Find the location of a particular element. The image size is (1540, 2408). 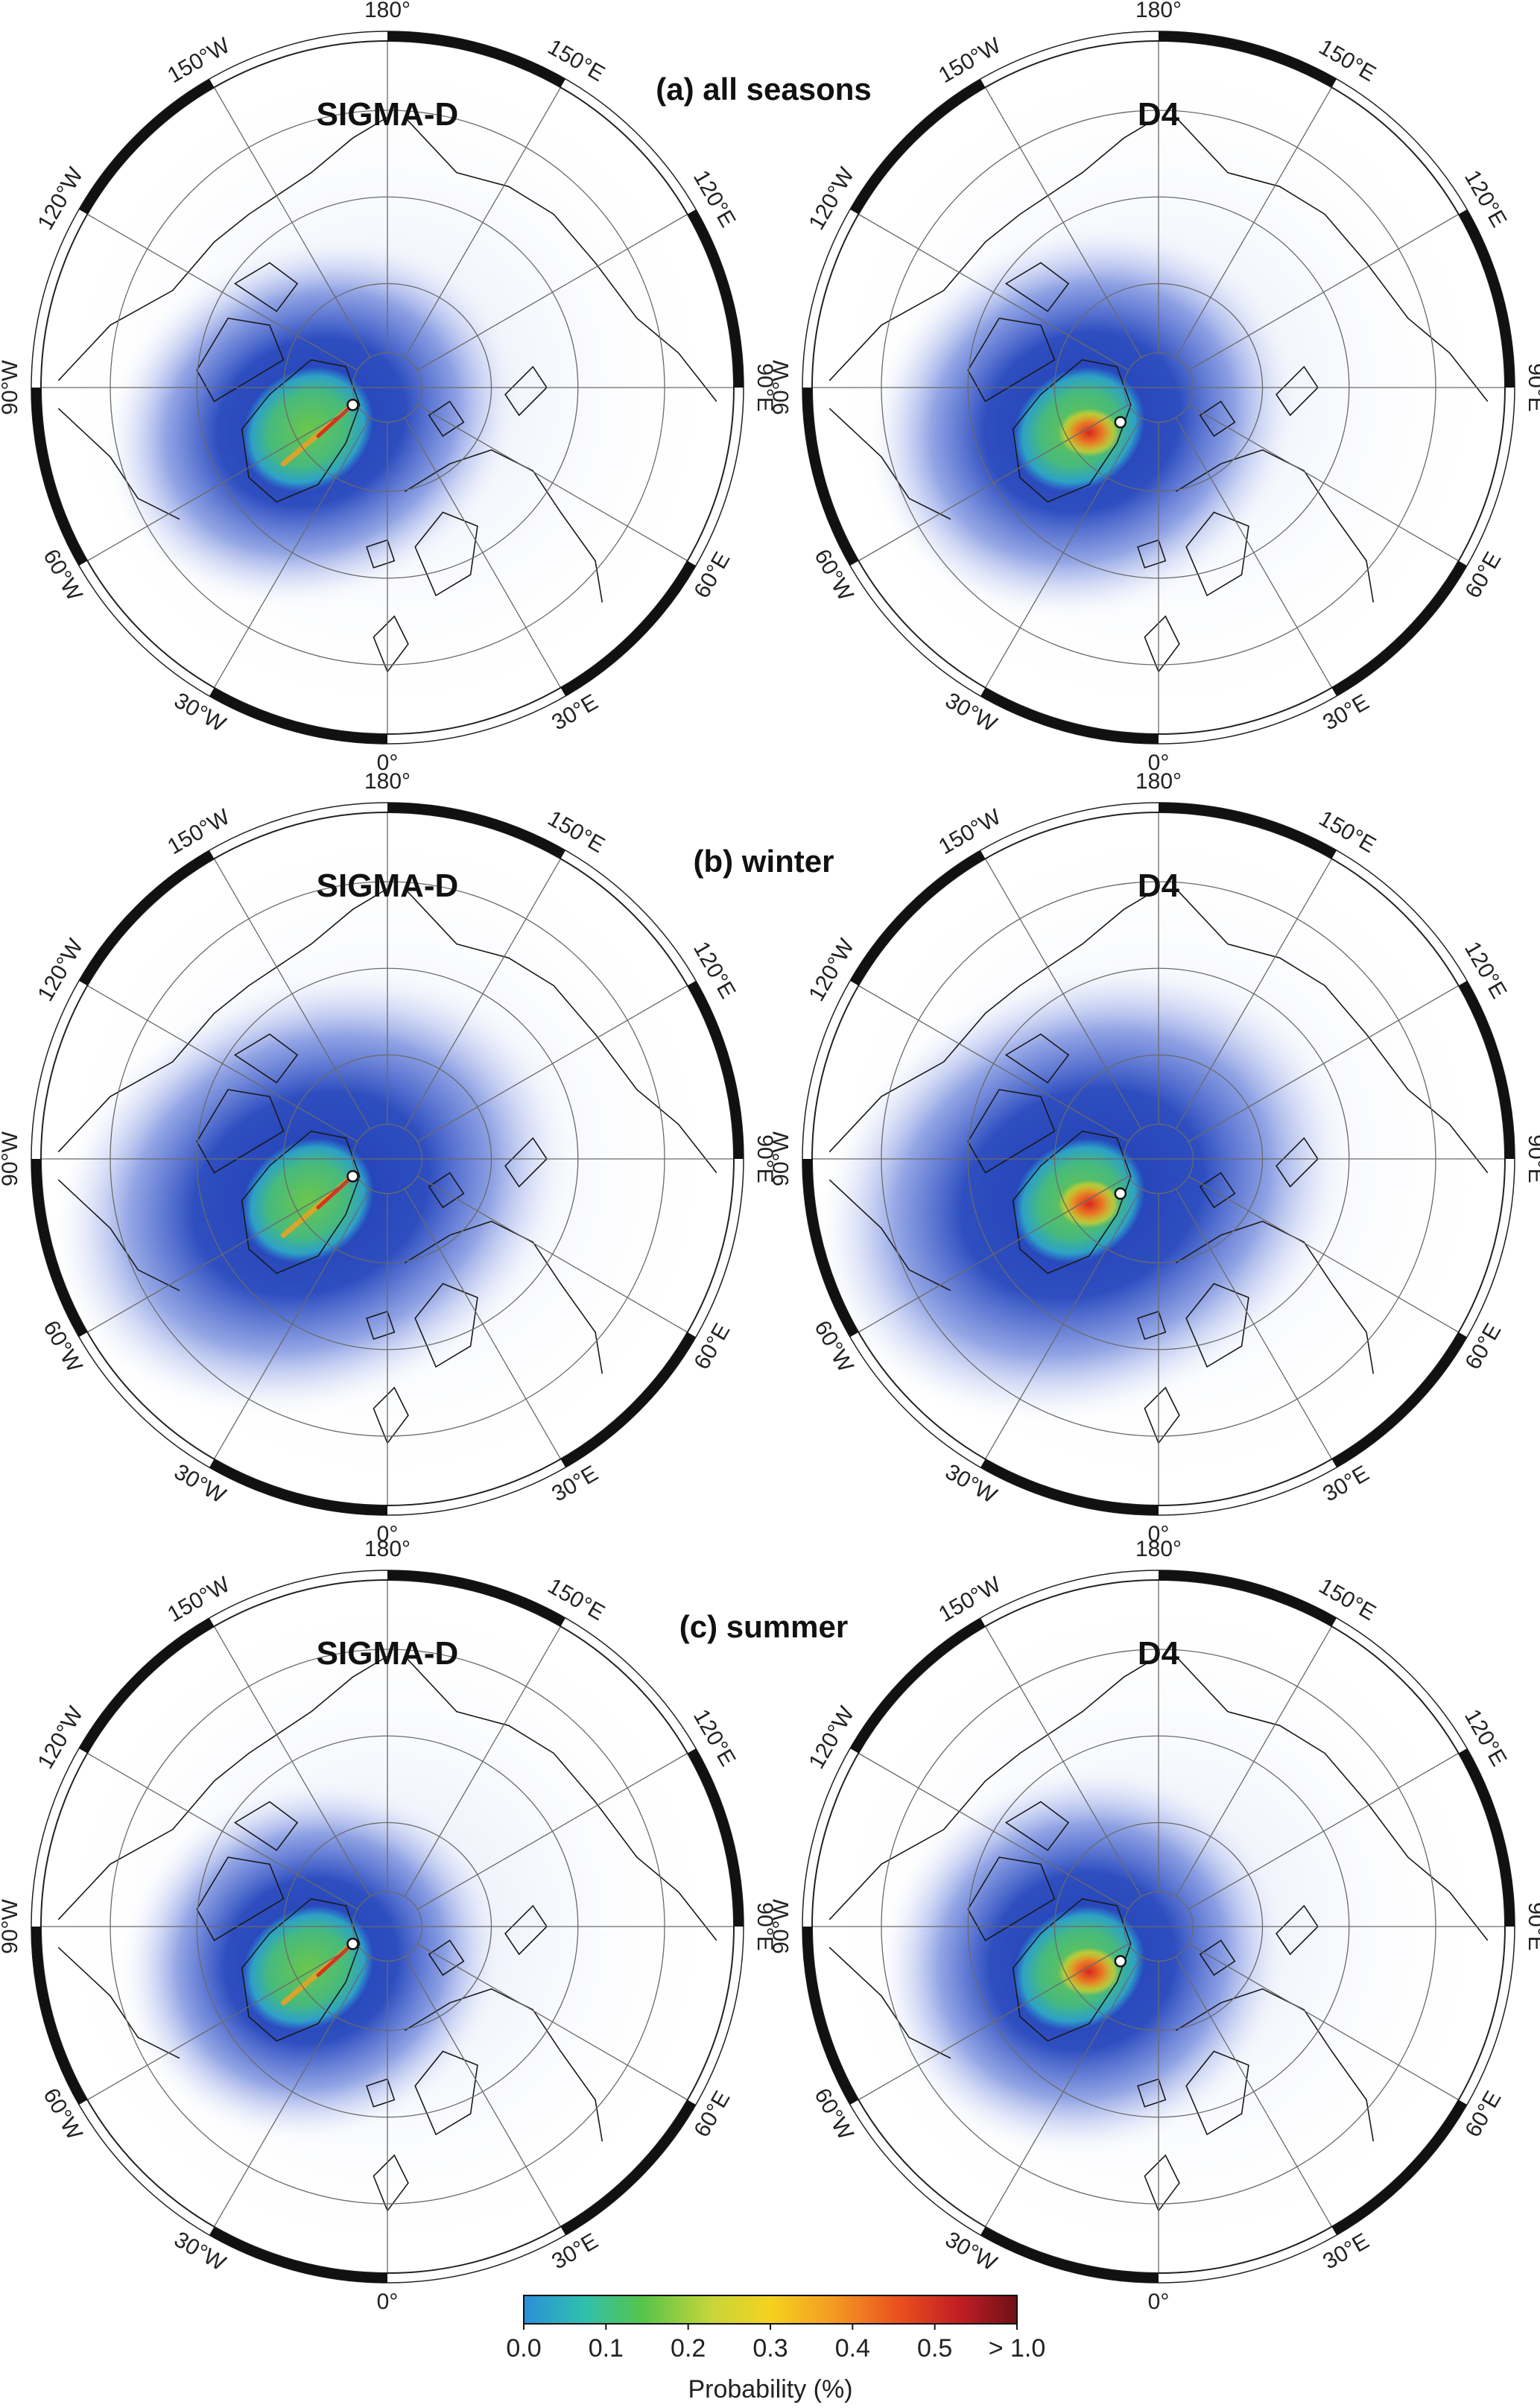

colorbar-ramp is located at coordinates (770, 2310).